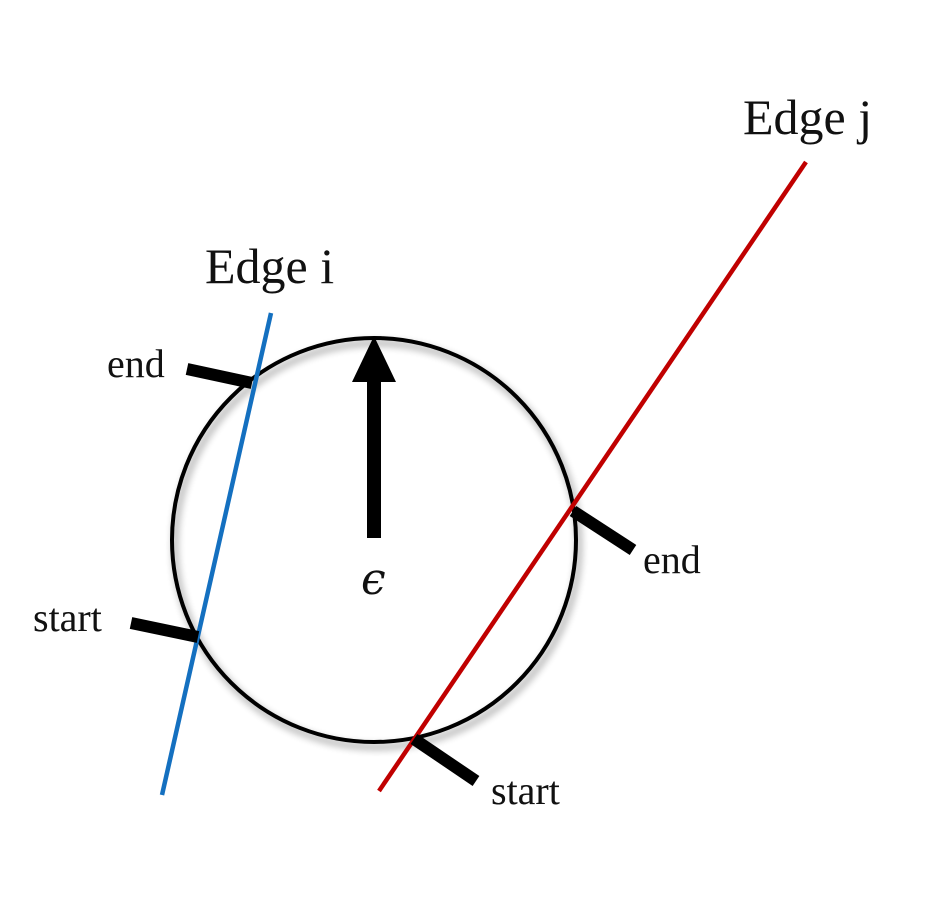  What do you see at coordinates (374, 359) in the screenshot?
I see `radius-arrow-head` at bounding box center [374, 359].